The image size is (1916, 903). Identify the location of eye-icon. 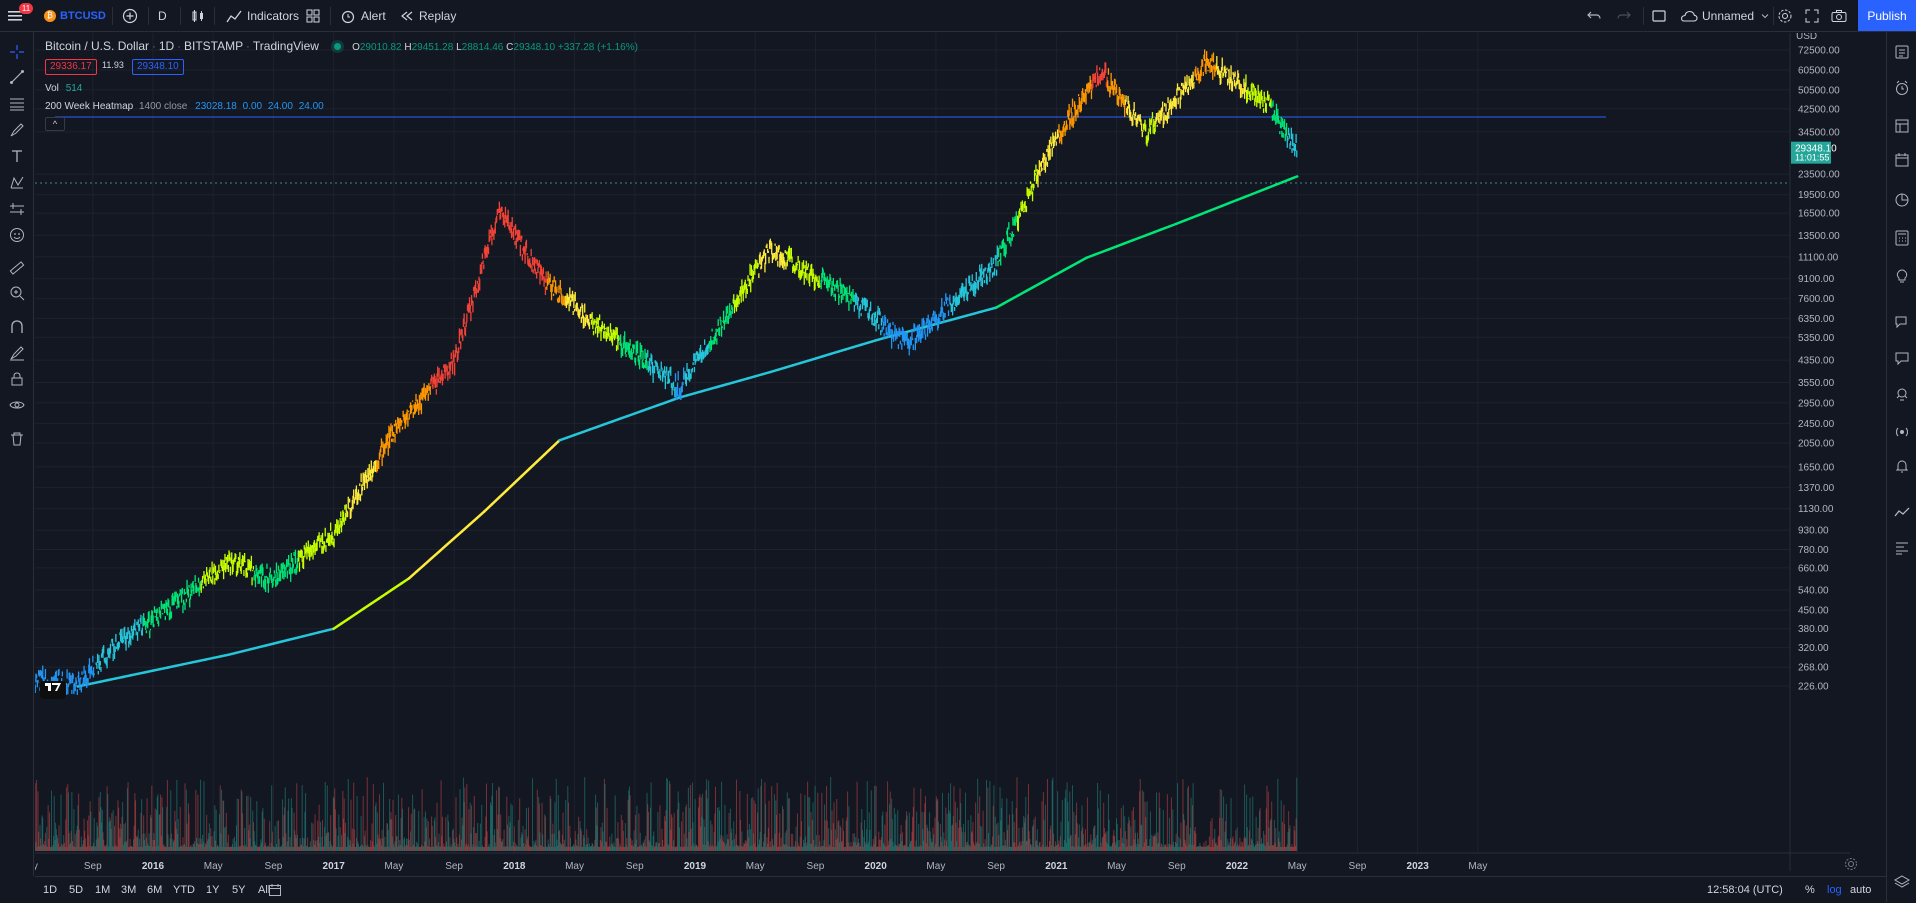
(17, 405).